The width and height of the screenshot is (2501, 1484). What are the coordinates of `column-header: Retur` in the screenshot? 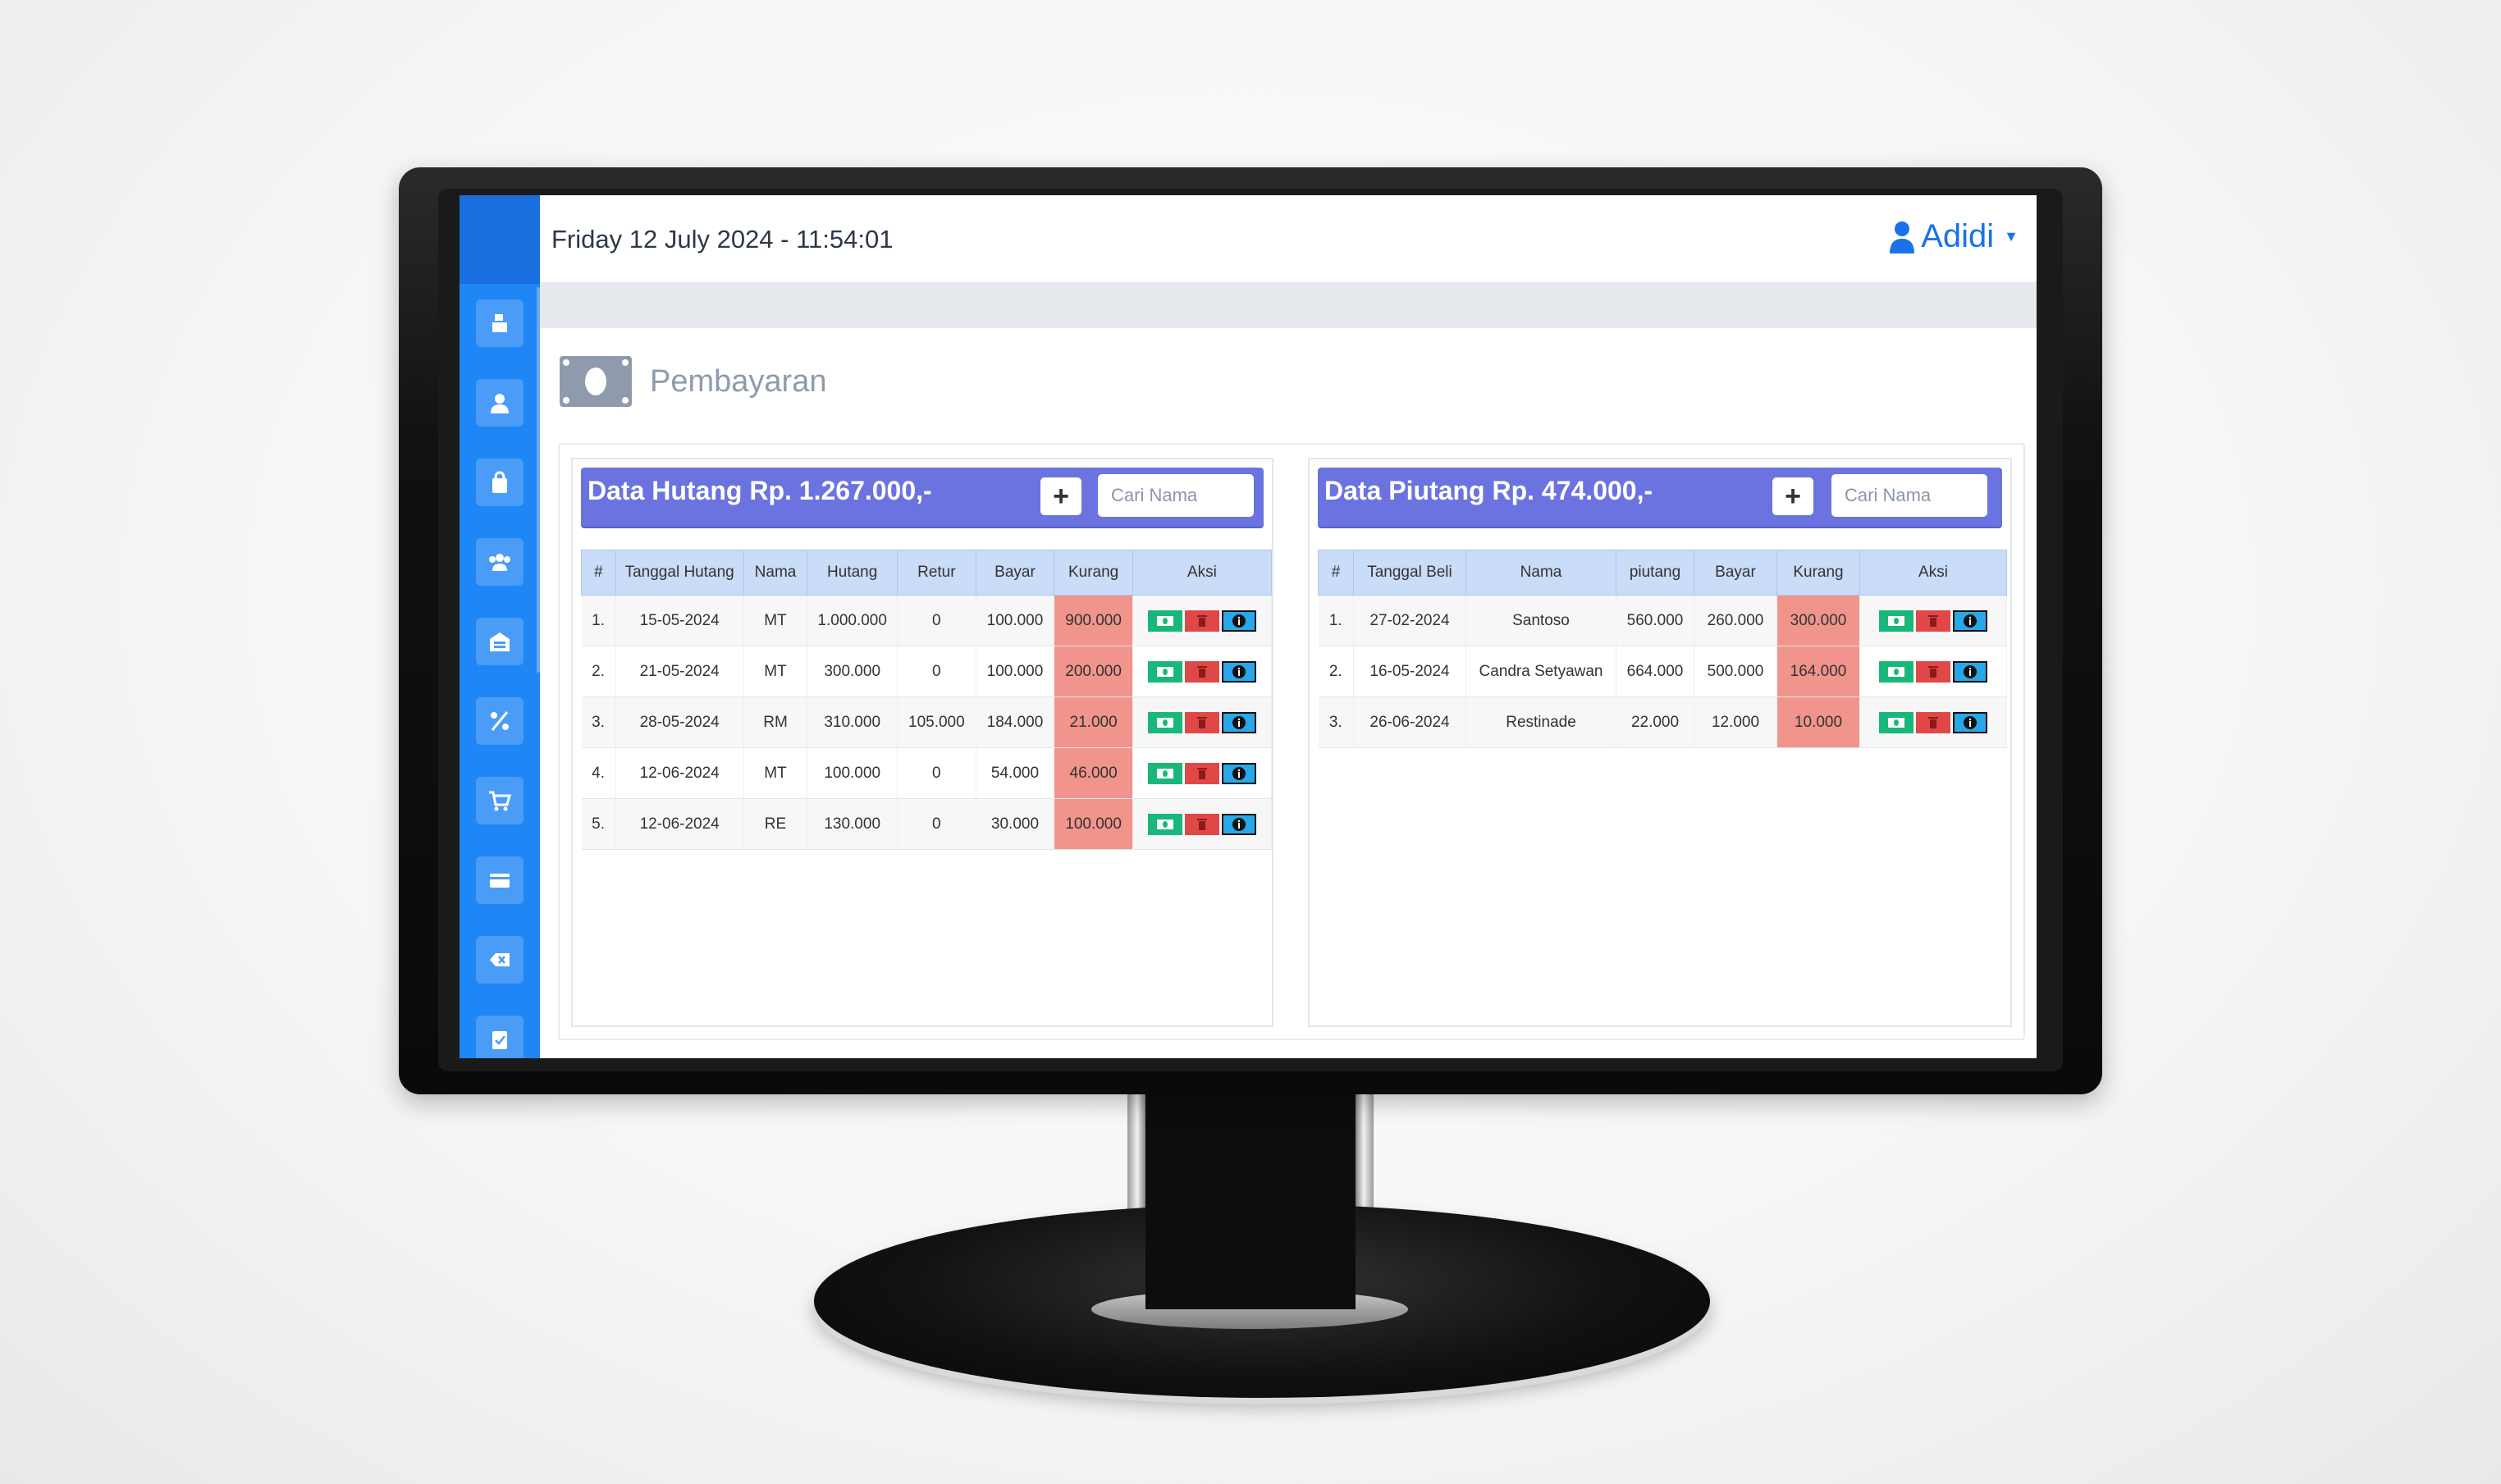 It's located at (936, 573).